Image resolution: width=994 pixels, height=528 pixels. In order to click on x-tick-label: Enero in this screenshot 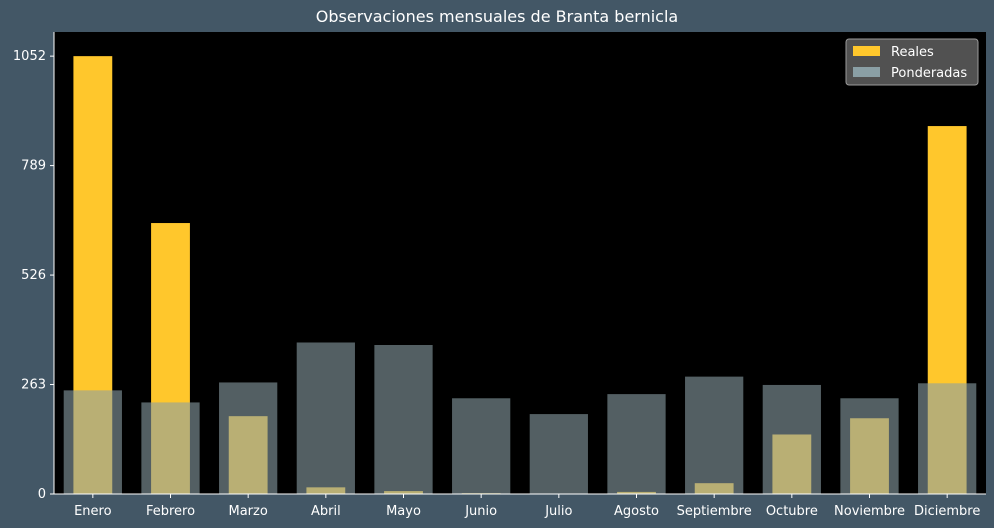, I will do `click(93, 511)`.